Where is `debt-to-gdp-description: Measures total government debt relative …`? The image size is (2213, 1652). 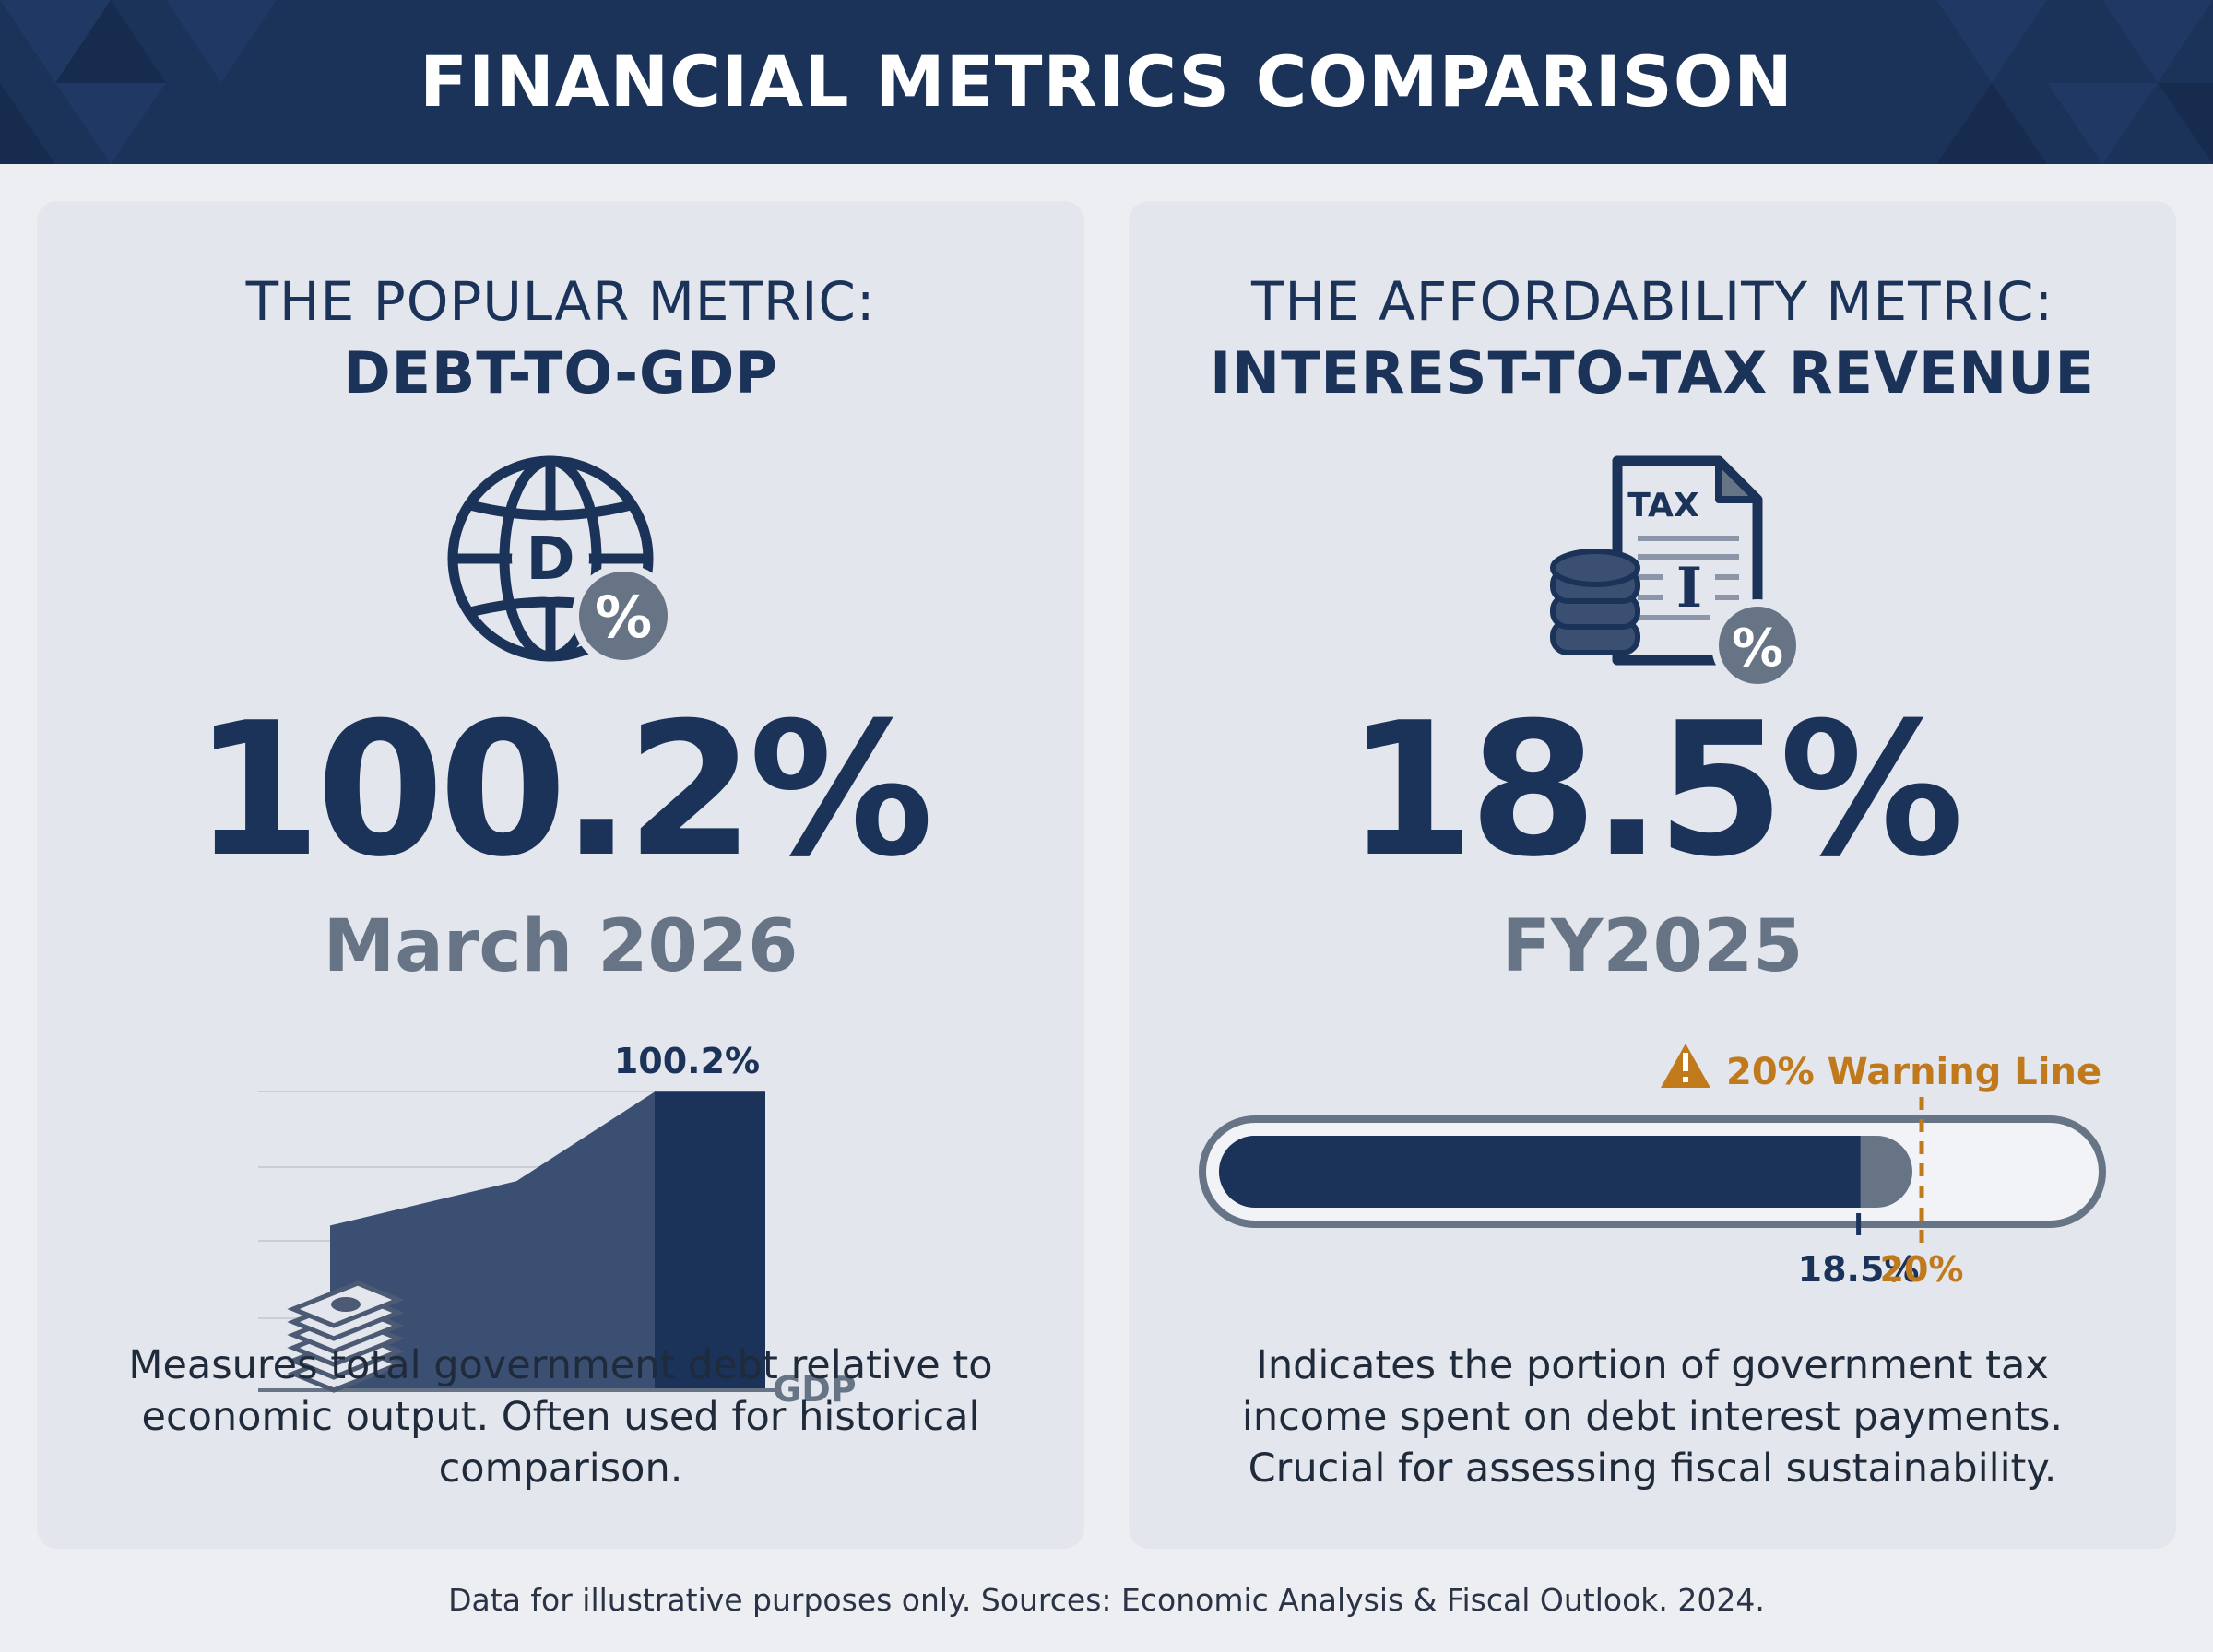 debt-to-gdp-description: Measures total government debt relative … is located at coordinates (560, 1417).